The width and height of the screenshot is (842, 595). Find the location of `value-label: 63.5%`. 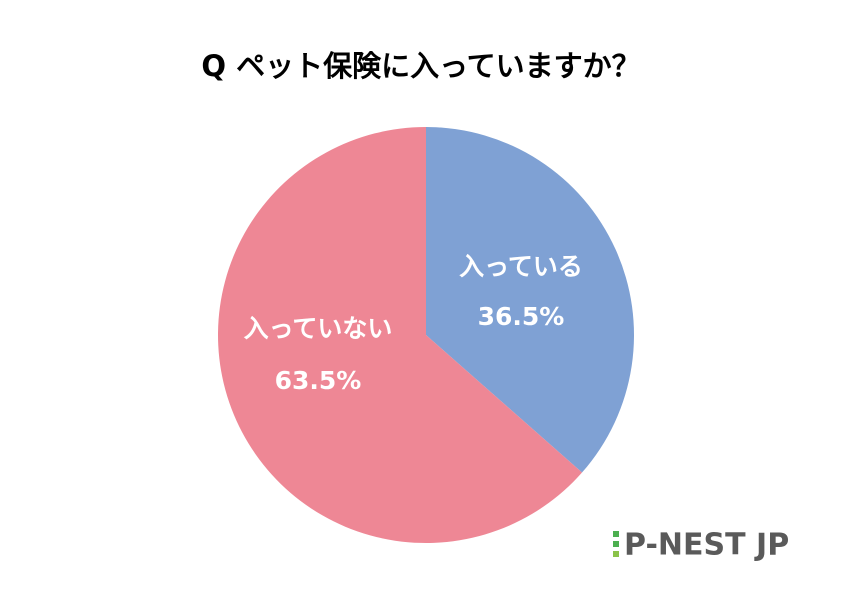

value-label: 63.5% is located at coordinates (318, 380).